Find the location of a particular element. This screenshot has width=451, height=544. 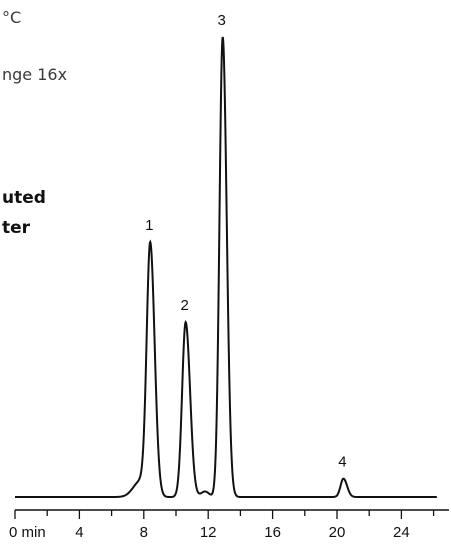

x-tick-label: 20 is located at coordinates (337, 532).